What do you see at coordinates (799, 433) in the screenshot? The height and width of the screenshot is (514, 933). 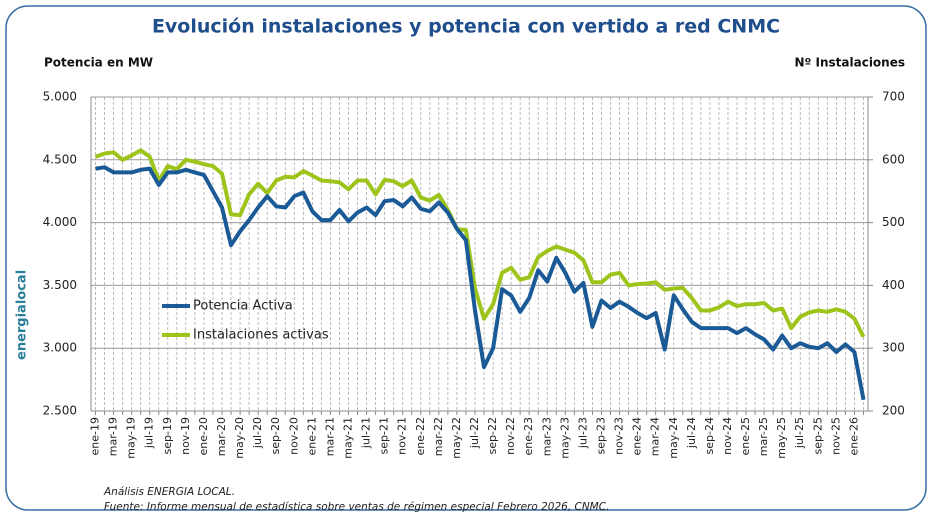 I see `x-tick-label: jul-25` at bounding box center [799, 433].